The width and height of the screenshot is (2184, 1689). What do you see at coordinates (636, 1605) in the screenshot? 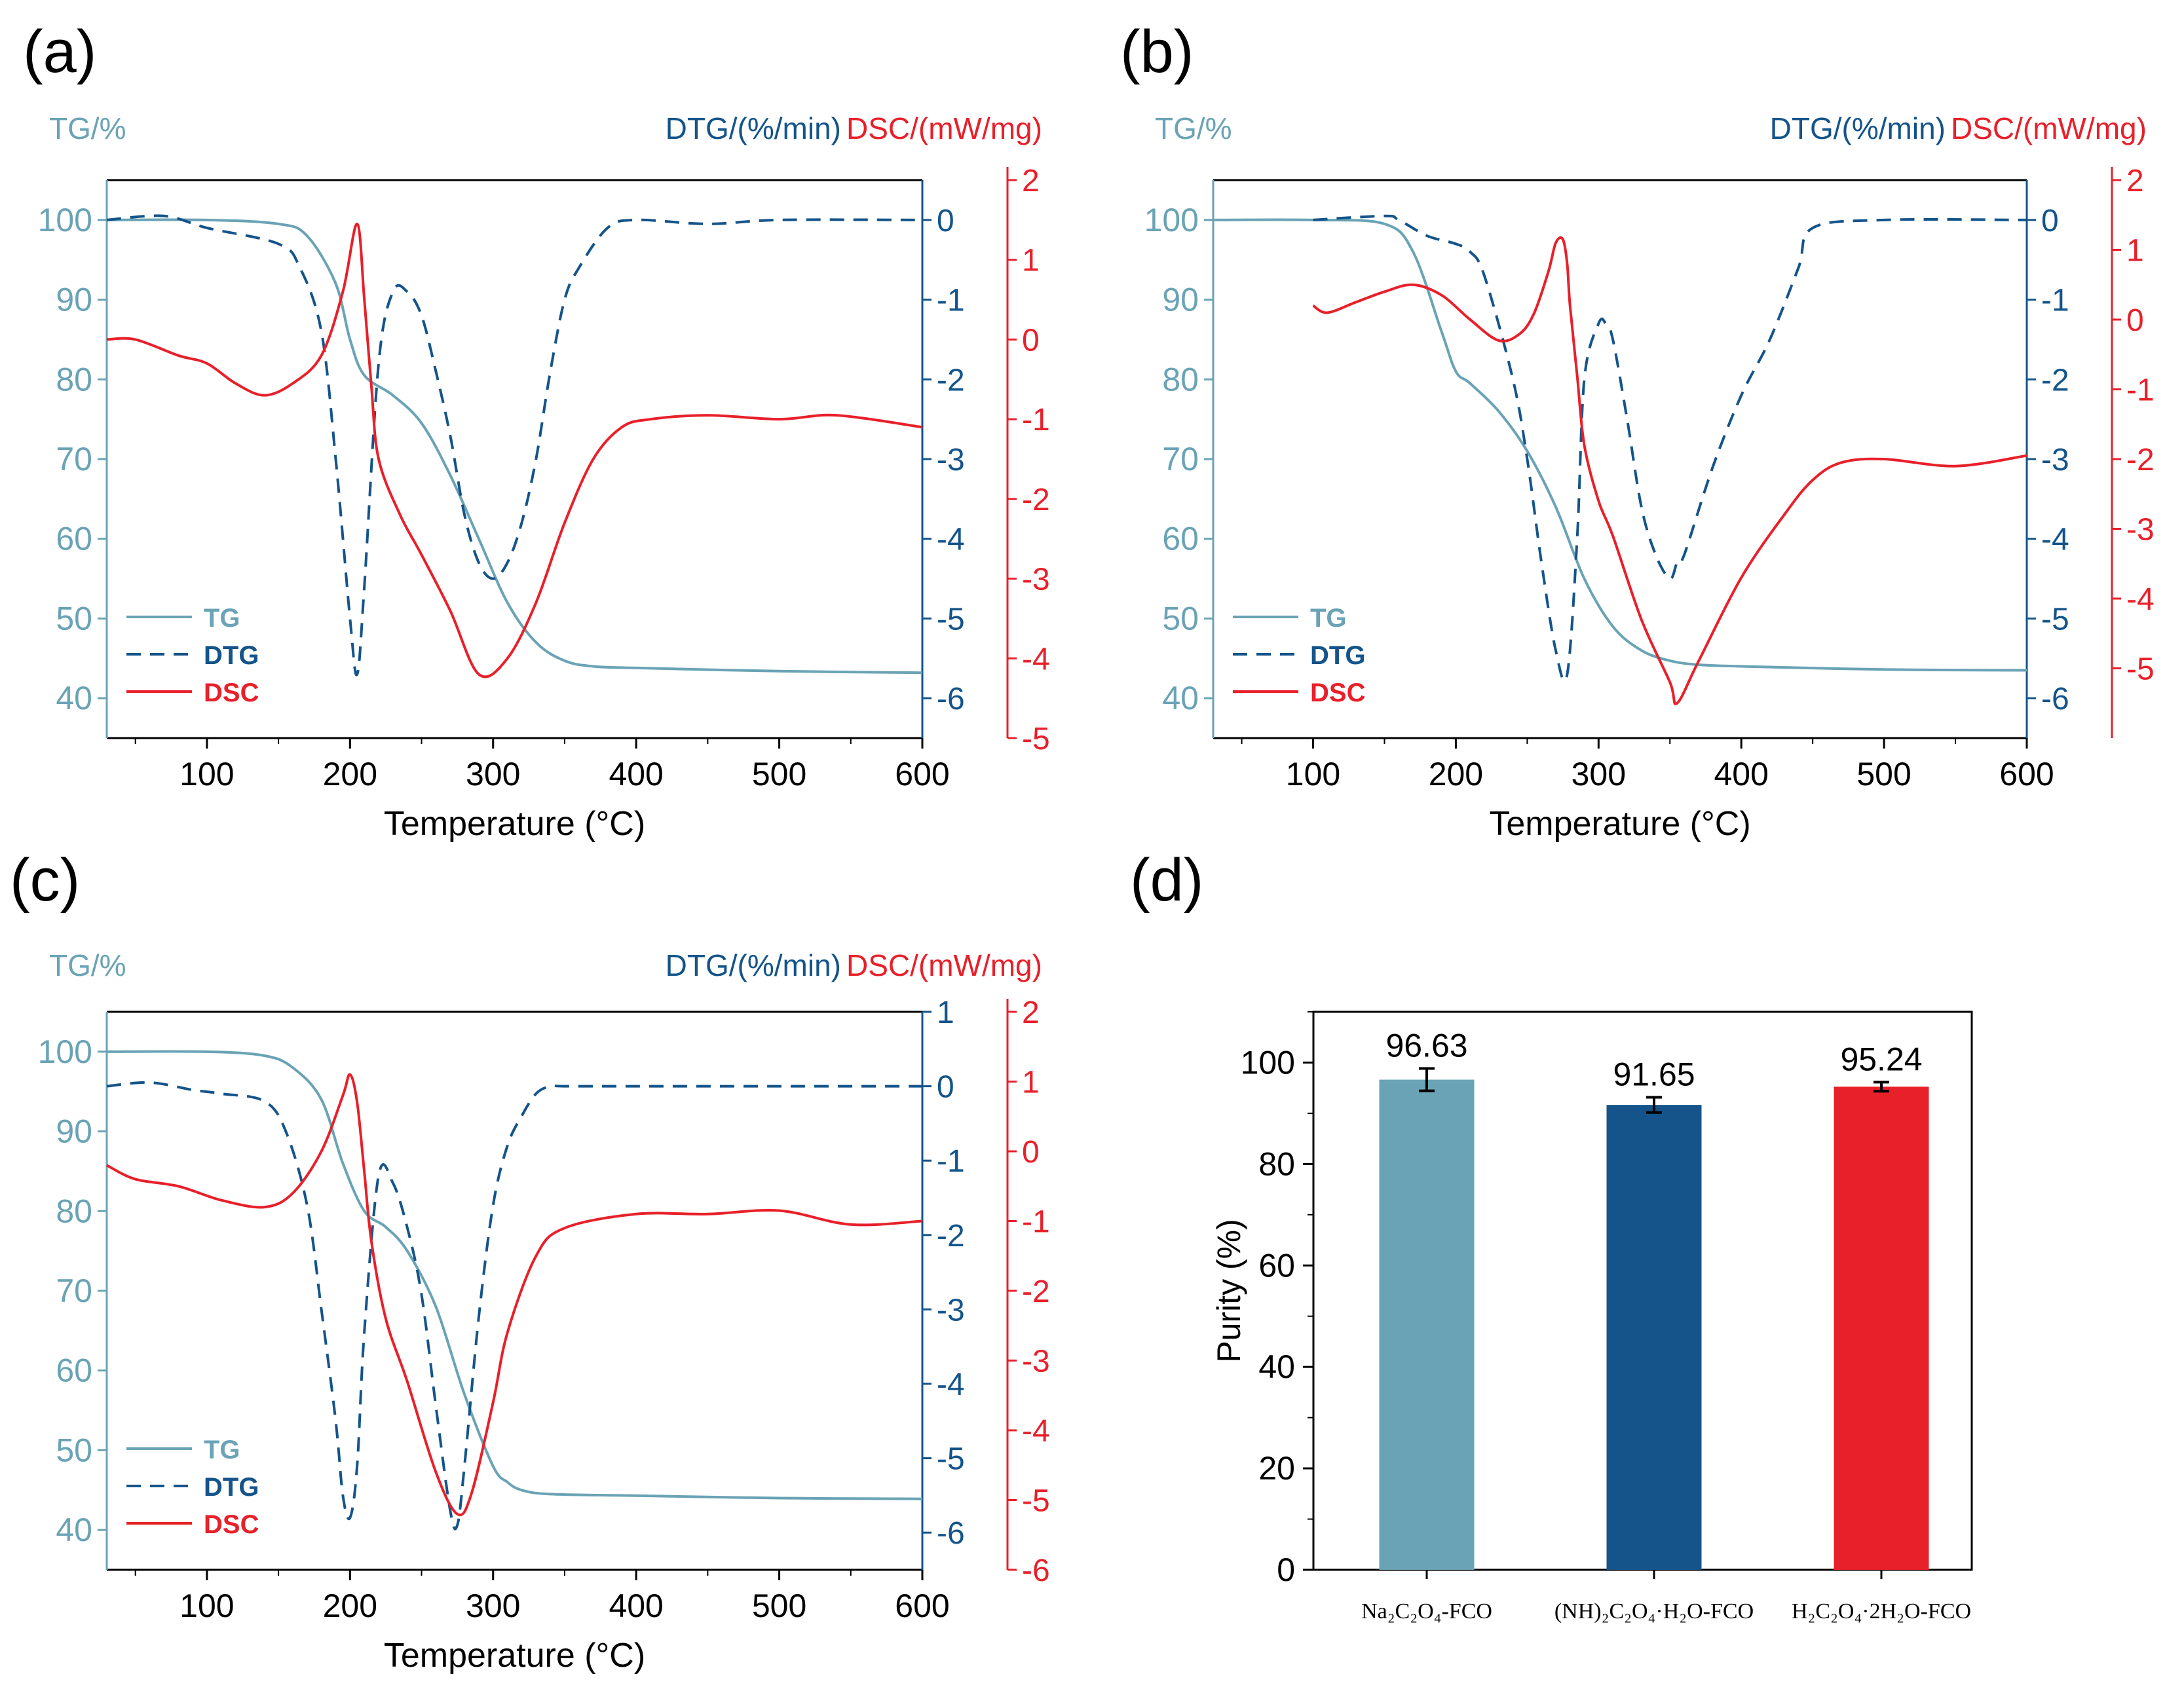
I see `x-tick-label: 400` at bounding box center [636, 1605].